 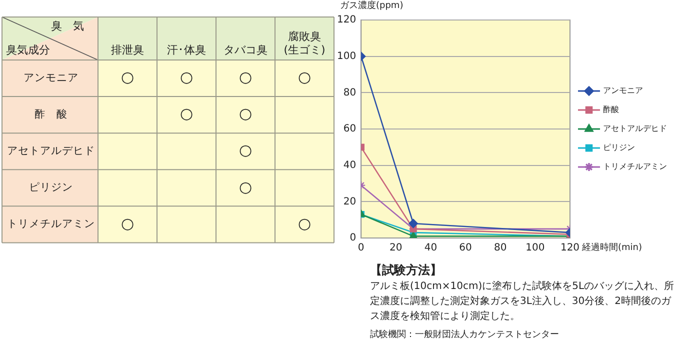 I want to click on y-tick-label: ピリジン, so click(x=51, y=188).